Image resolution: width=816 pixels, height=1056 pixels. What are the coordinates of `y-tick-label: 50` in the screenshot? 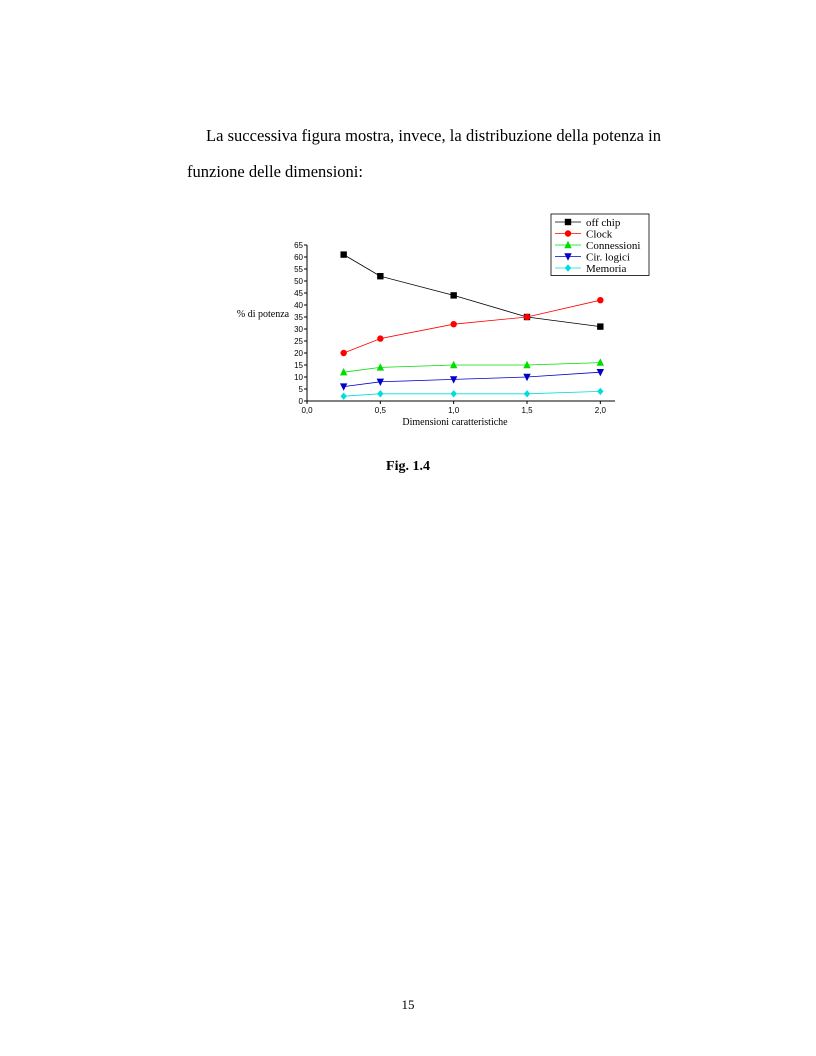 It's located at (298, 281).